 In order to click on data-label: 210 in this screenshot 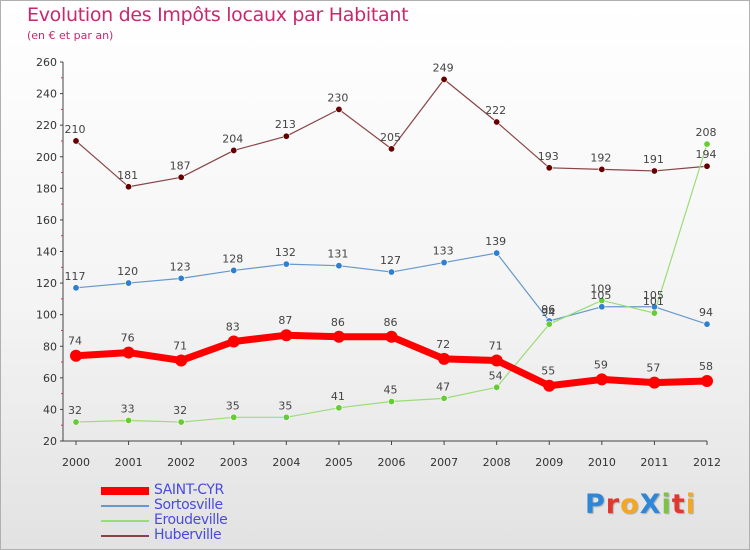, I will do `click(75, 129)`.